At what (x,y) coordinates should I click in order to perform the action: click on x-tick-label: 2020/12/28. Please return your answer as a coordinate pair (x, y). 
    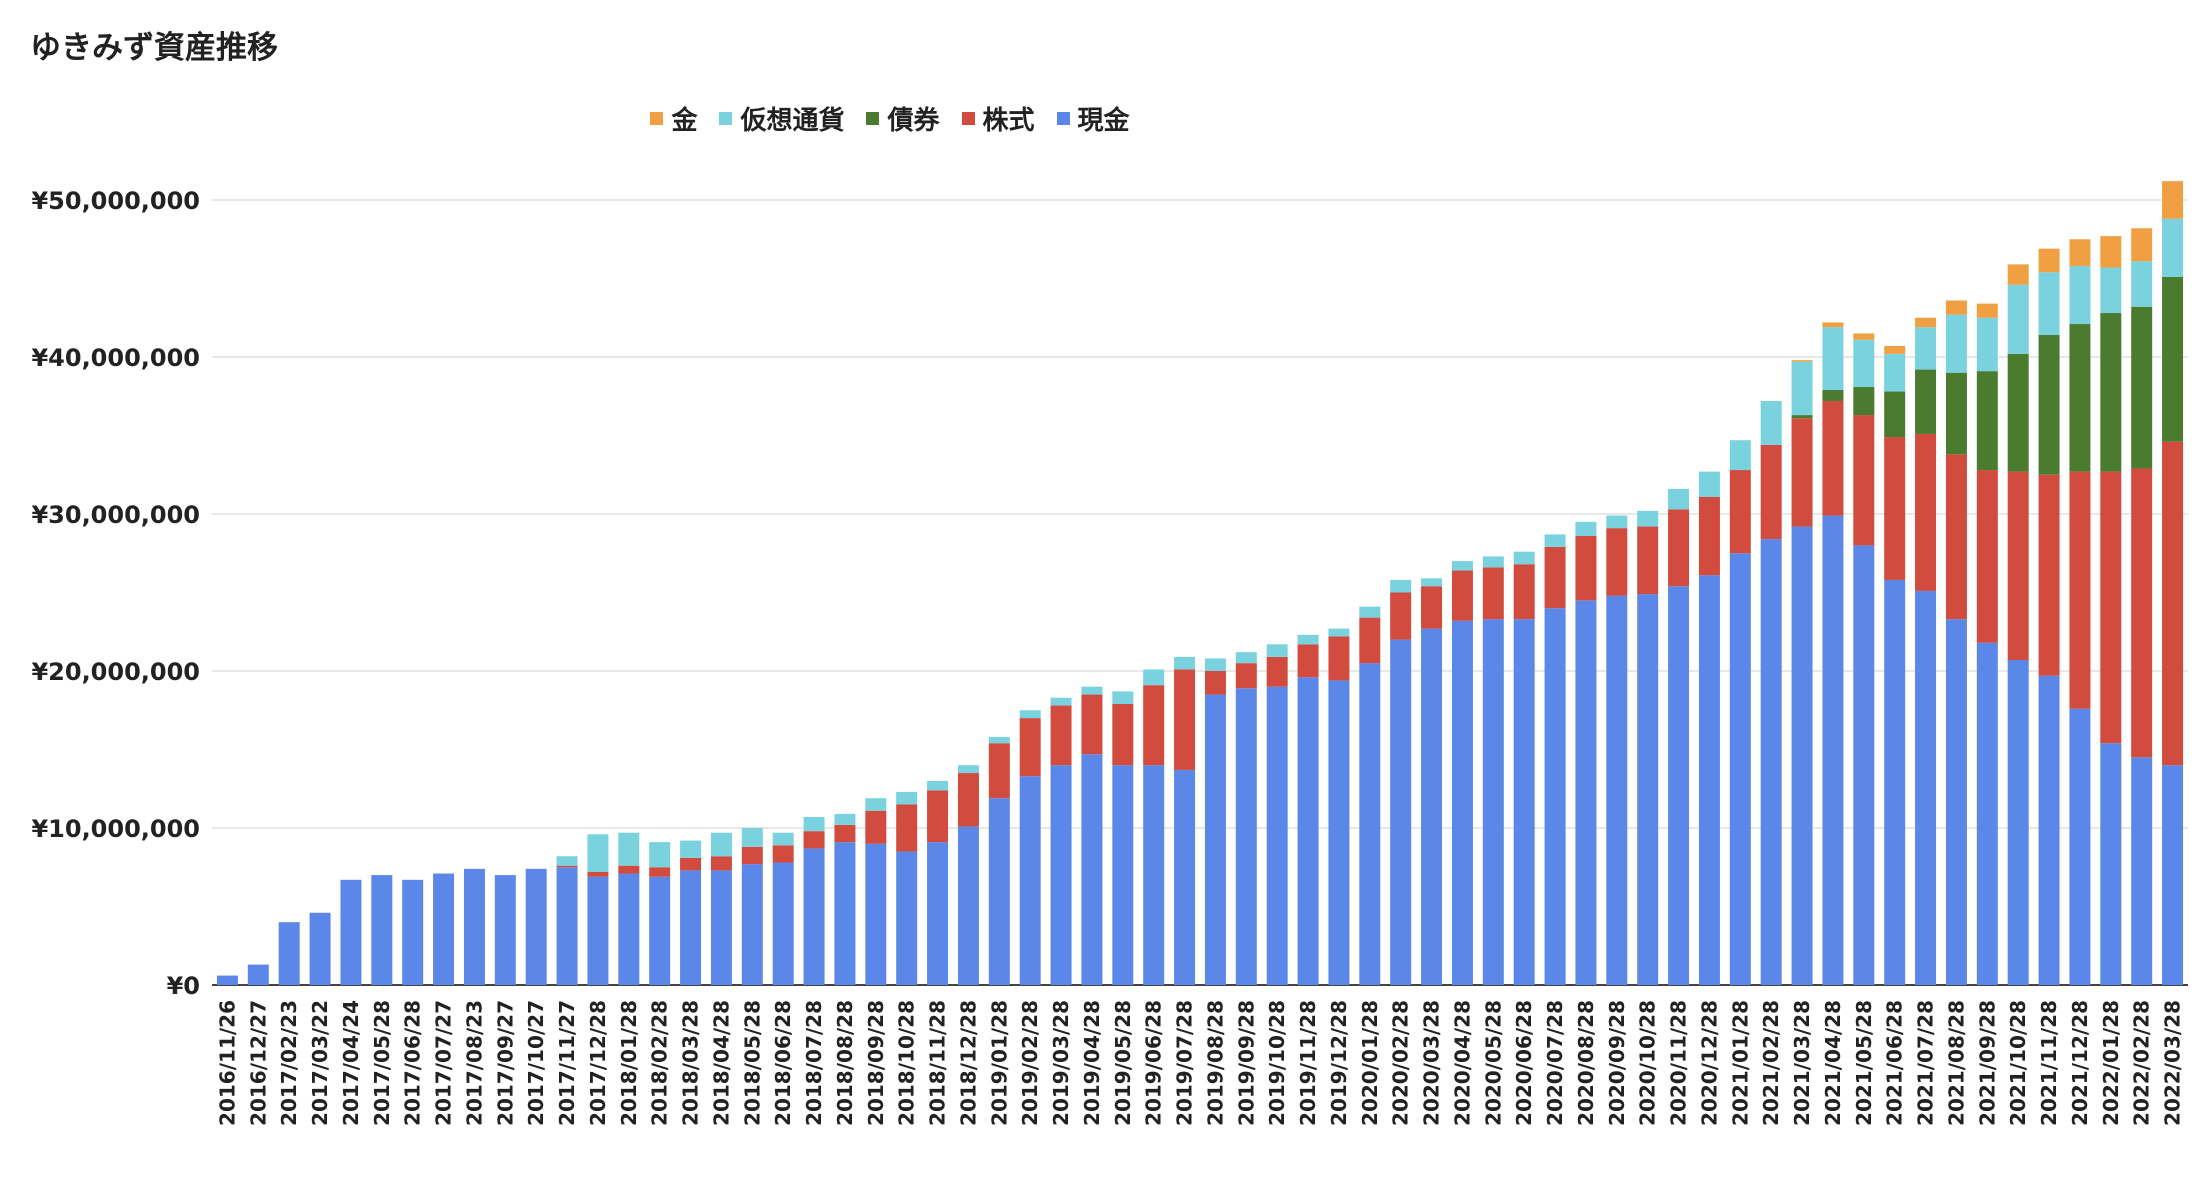
    Looking at the image, I should click on (1709, 1063).